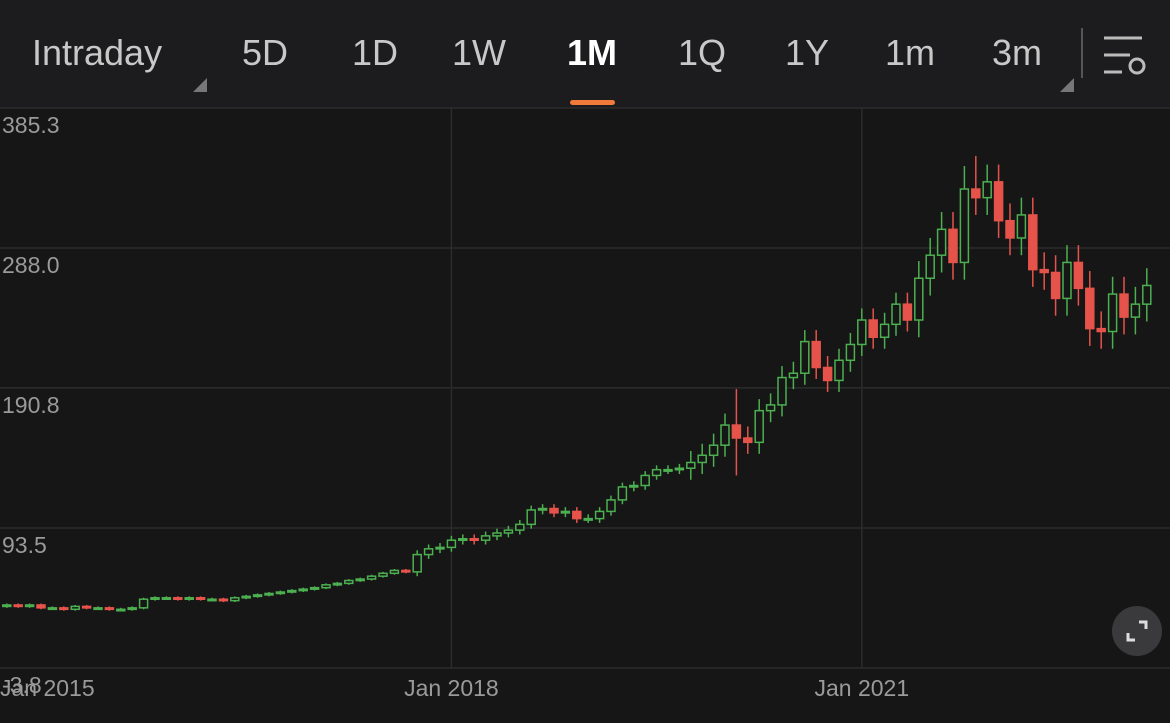 This screenshot has width=1170, height=723. What do you see at coordinates (807, 52) in the screenshot?
I see `timeframe-tab: 1Y` at bounding box center [807, 52].